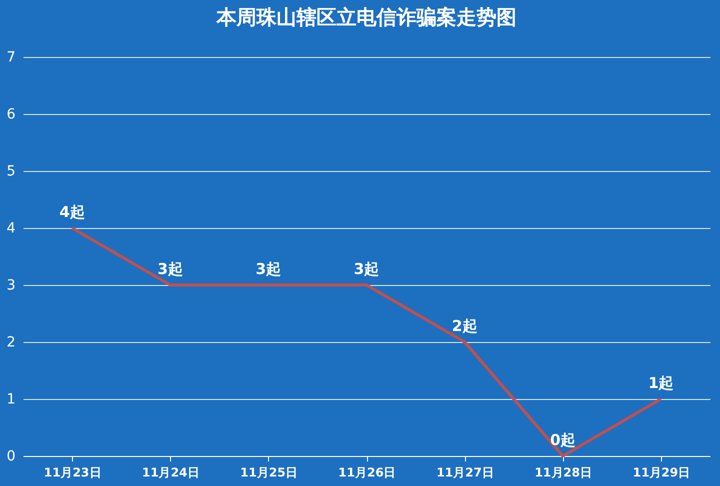  What do you see at coordinates (367, 473) in the screenshot?
I see `x-tick-label: 11月26日` at bounding box center [367, 473].